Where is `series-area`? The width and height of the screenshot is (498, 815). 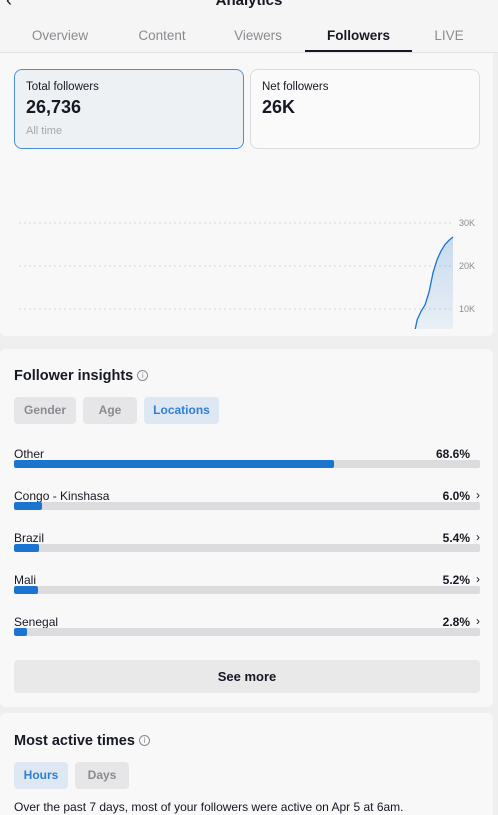 series-area is located at coordinates (434, 283).